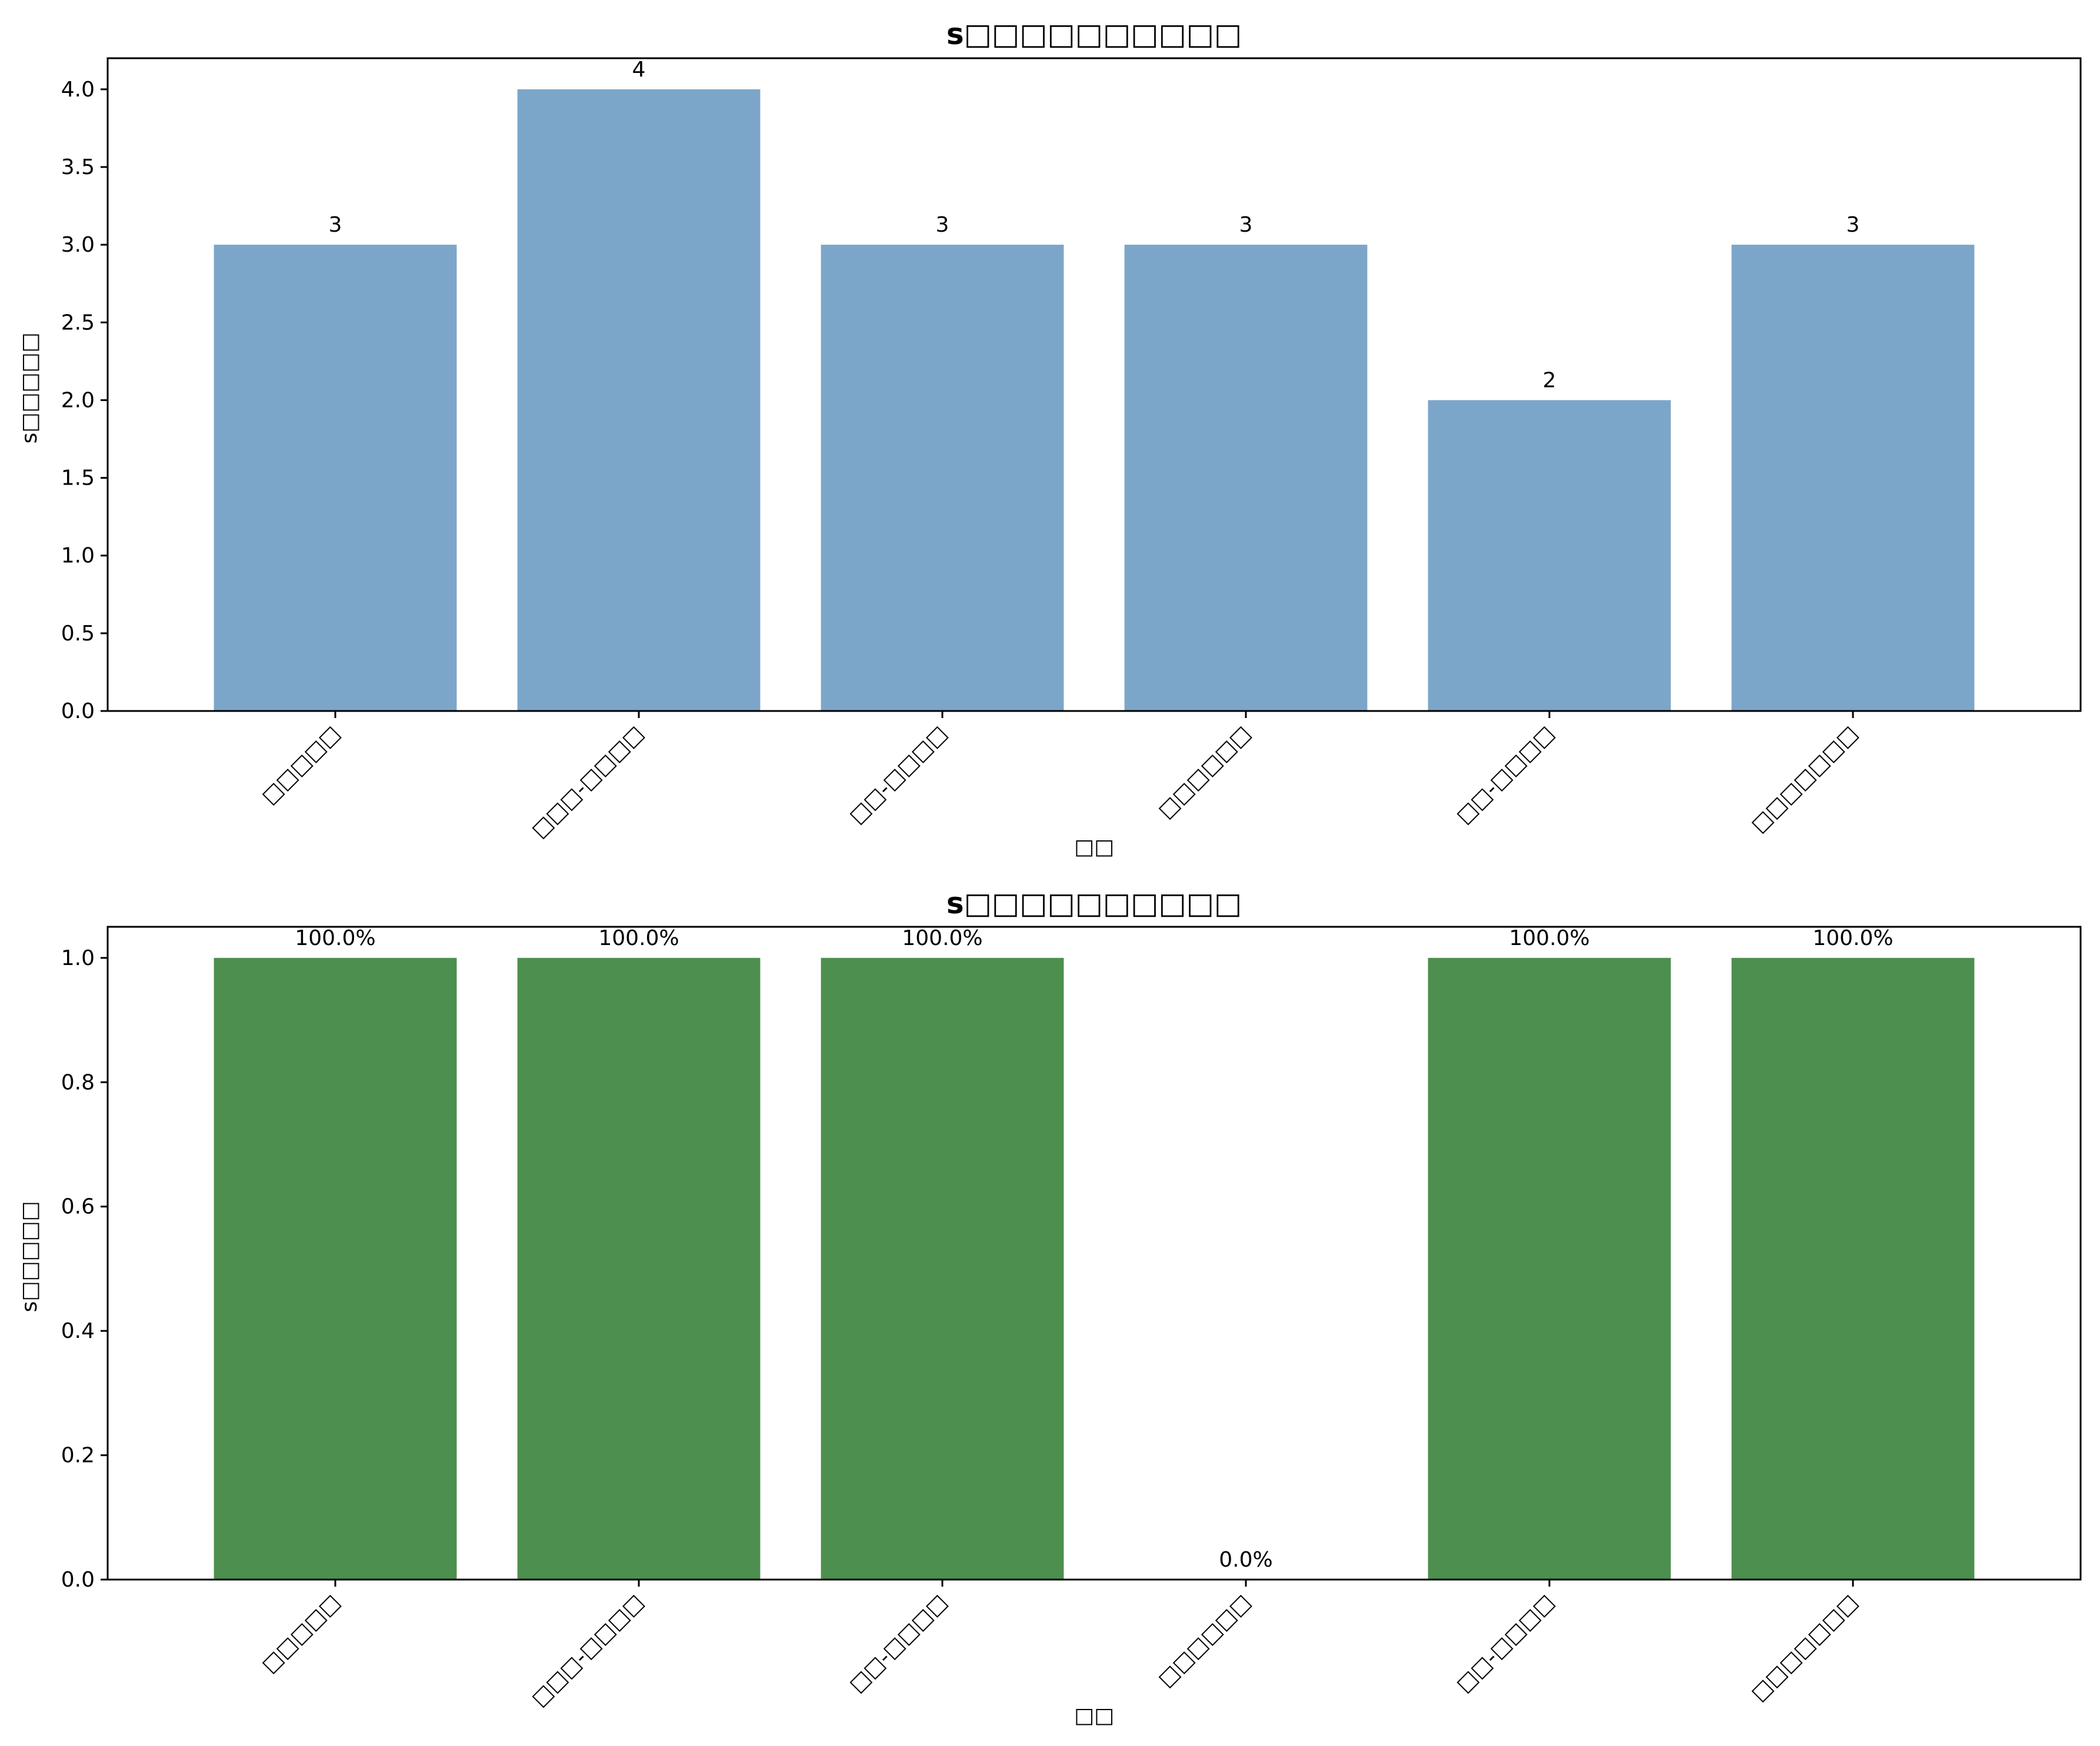 The image size is (2100, 1746). What do you see at coordinates (1549, 380) in the screenshot?
I see `bar-value-label: 2` at bounding box center [1549, 380].